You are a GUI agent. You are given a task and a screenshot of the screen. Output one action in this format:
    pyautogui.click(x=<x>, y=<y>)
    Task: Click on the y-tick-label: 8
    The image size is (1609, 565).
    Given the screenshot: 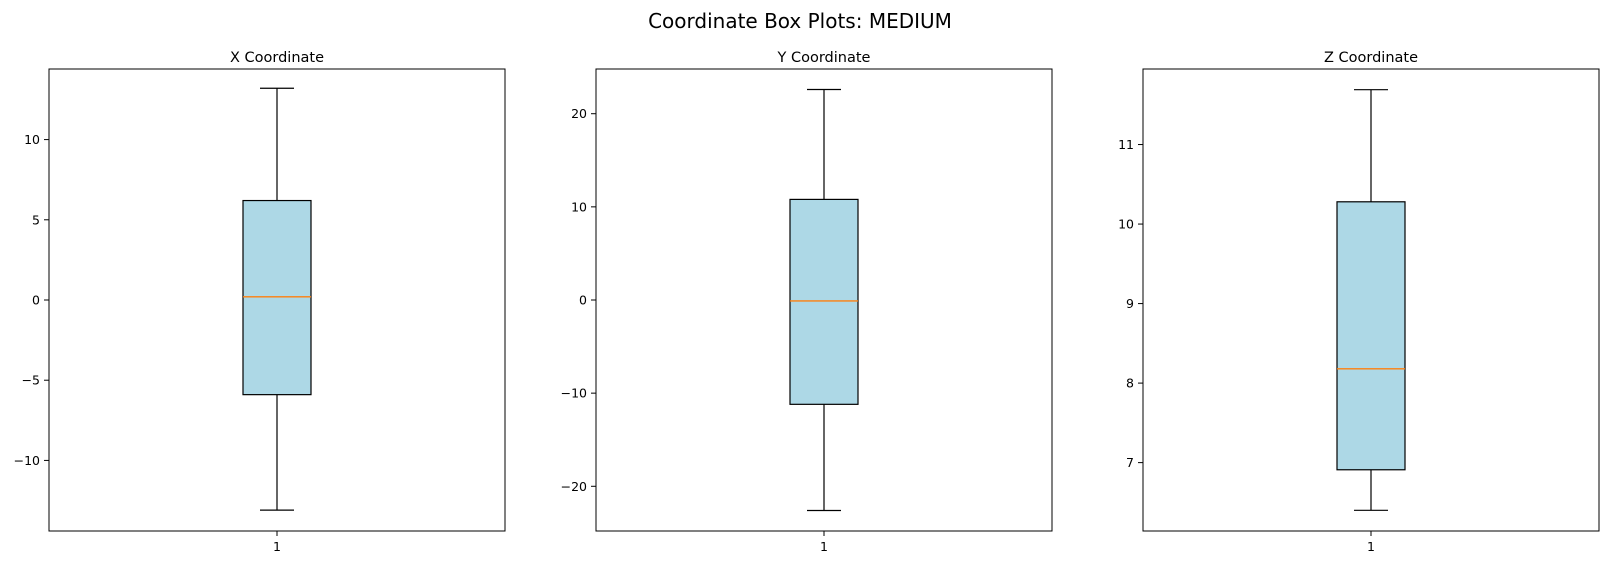 What is the action you would take?
    pyautogui.click(x=1130, y=383)
    